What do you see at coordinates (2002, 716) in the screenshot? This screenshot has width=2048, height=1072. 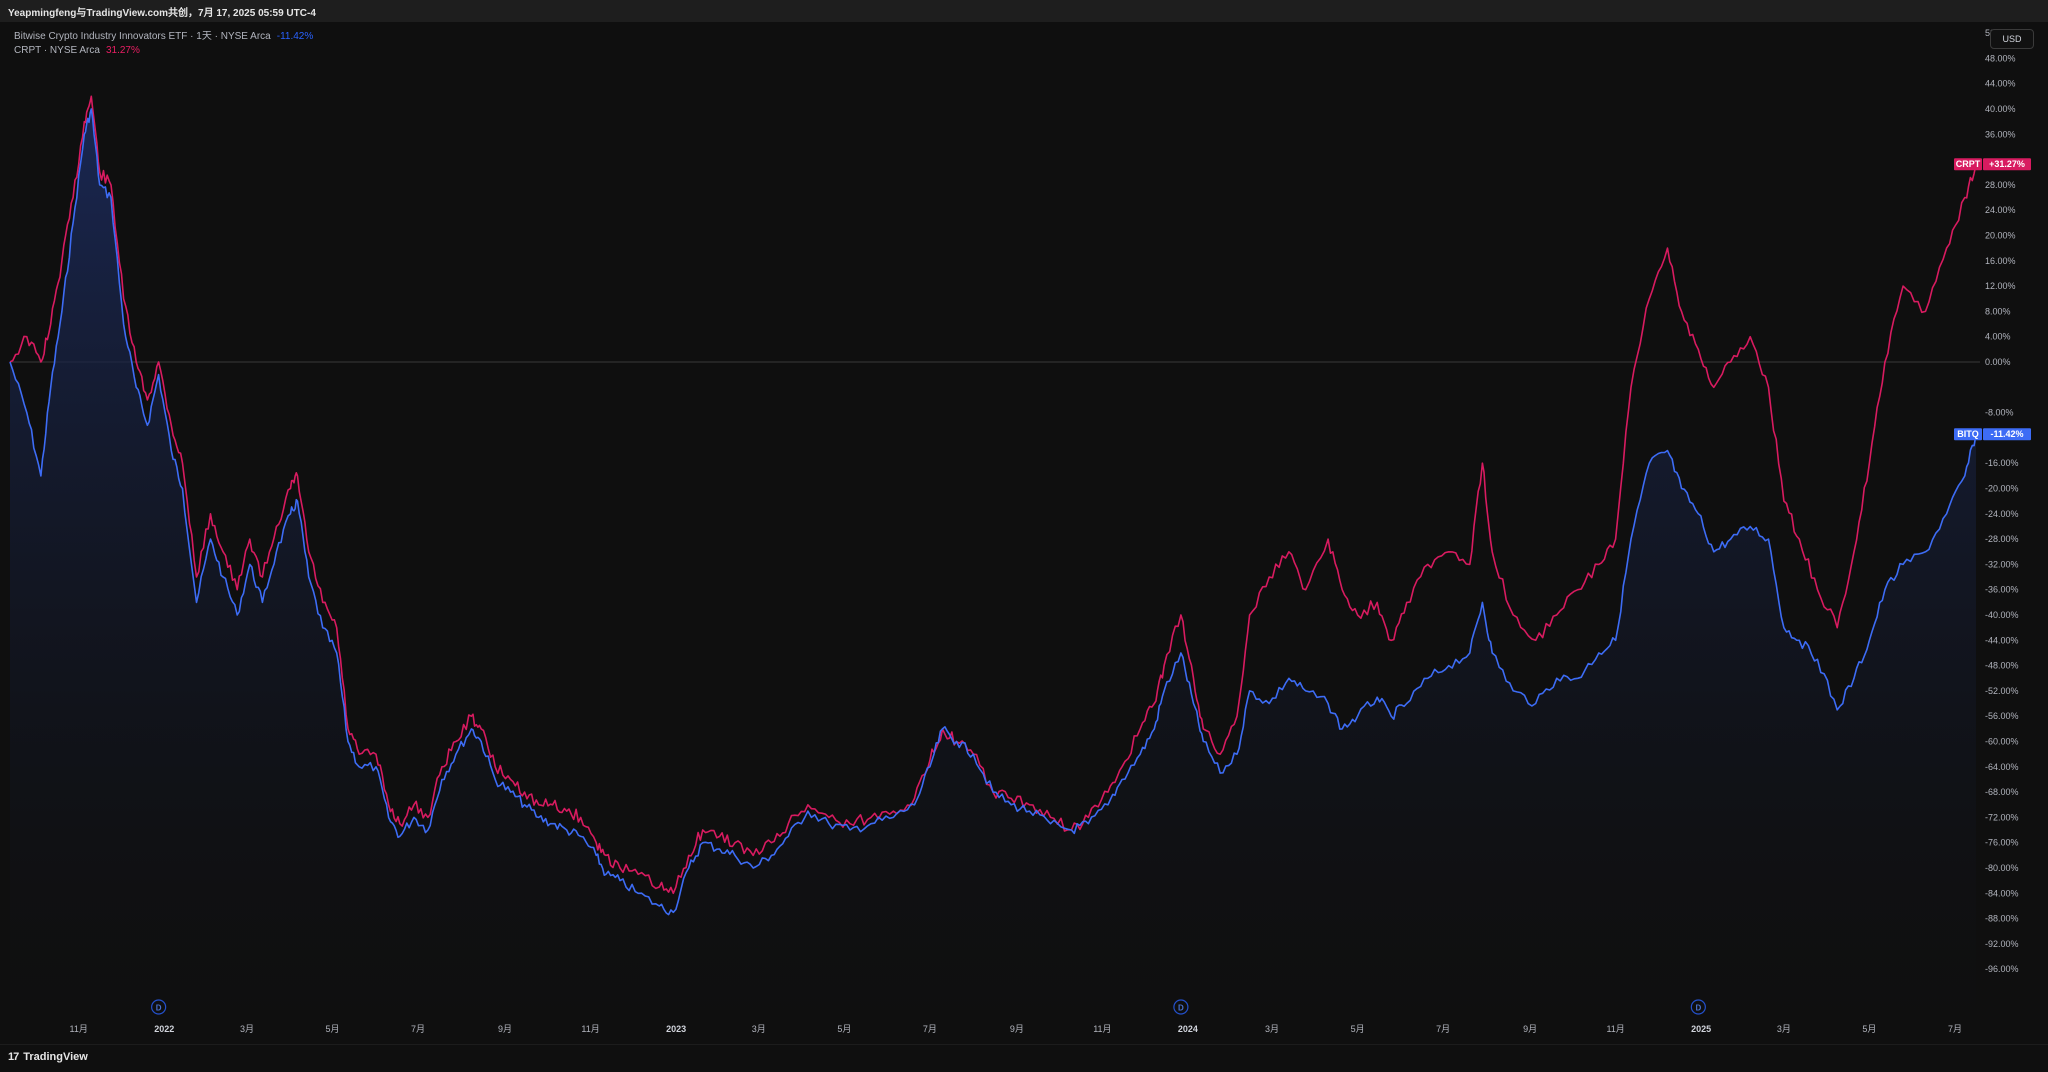 I see `y-tick-label: -56.00%` at bounding box center [2002, 716].